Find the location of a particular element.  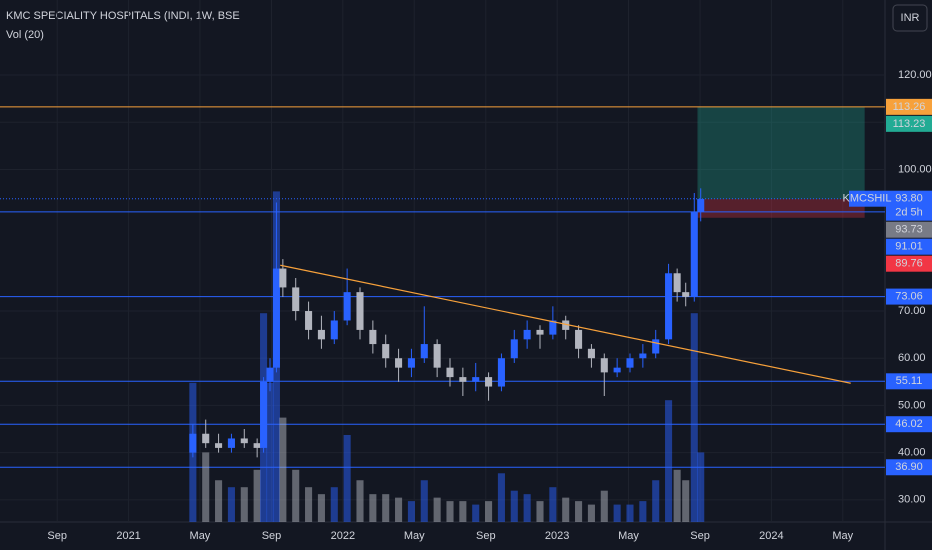

price-label: 113.23 is located at coordinates (909, 124).